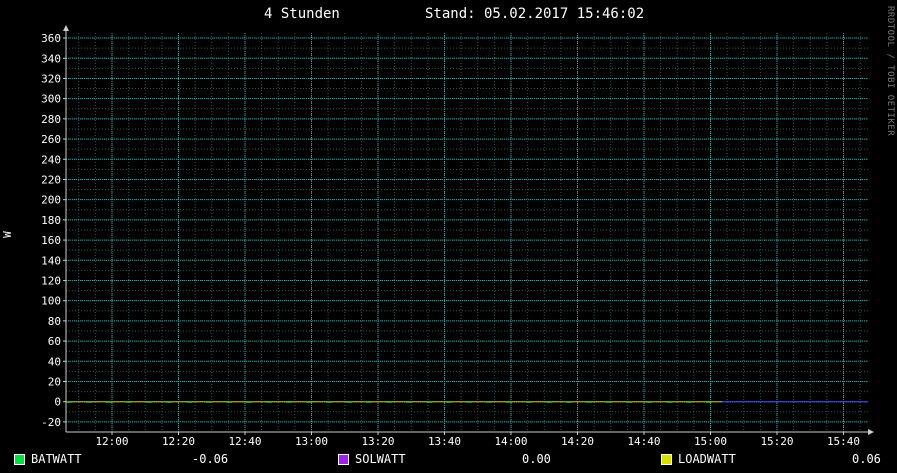  I want to click on y-tick-label: 360, so click(51, 38).